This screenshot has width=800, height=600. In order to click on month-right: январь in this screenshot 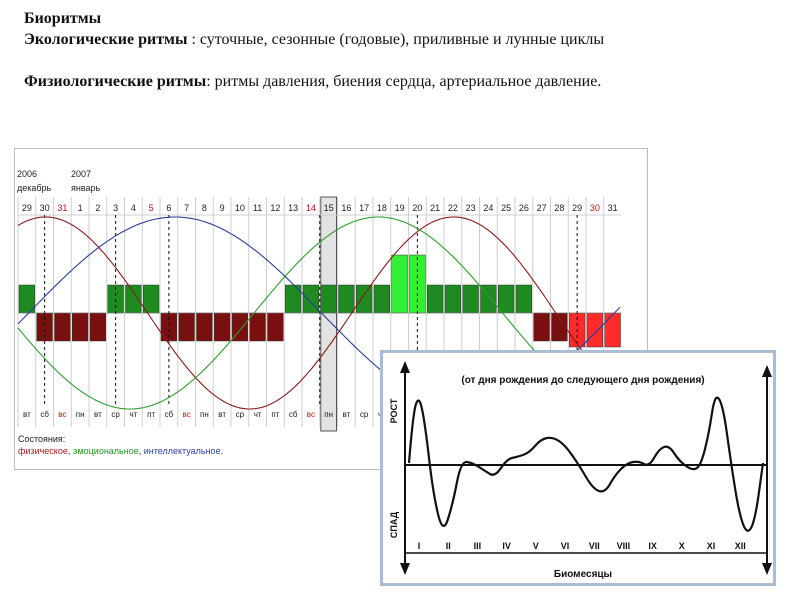, I will do `click(86, 188)`.